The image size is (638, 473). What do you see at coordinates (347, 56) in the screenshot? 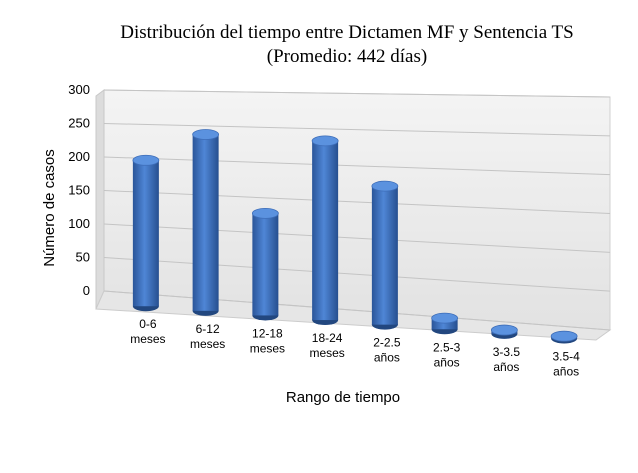
I see `chart-subtitle: (Promedio: 442 días)` at bounding box center [347, 56].